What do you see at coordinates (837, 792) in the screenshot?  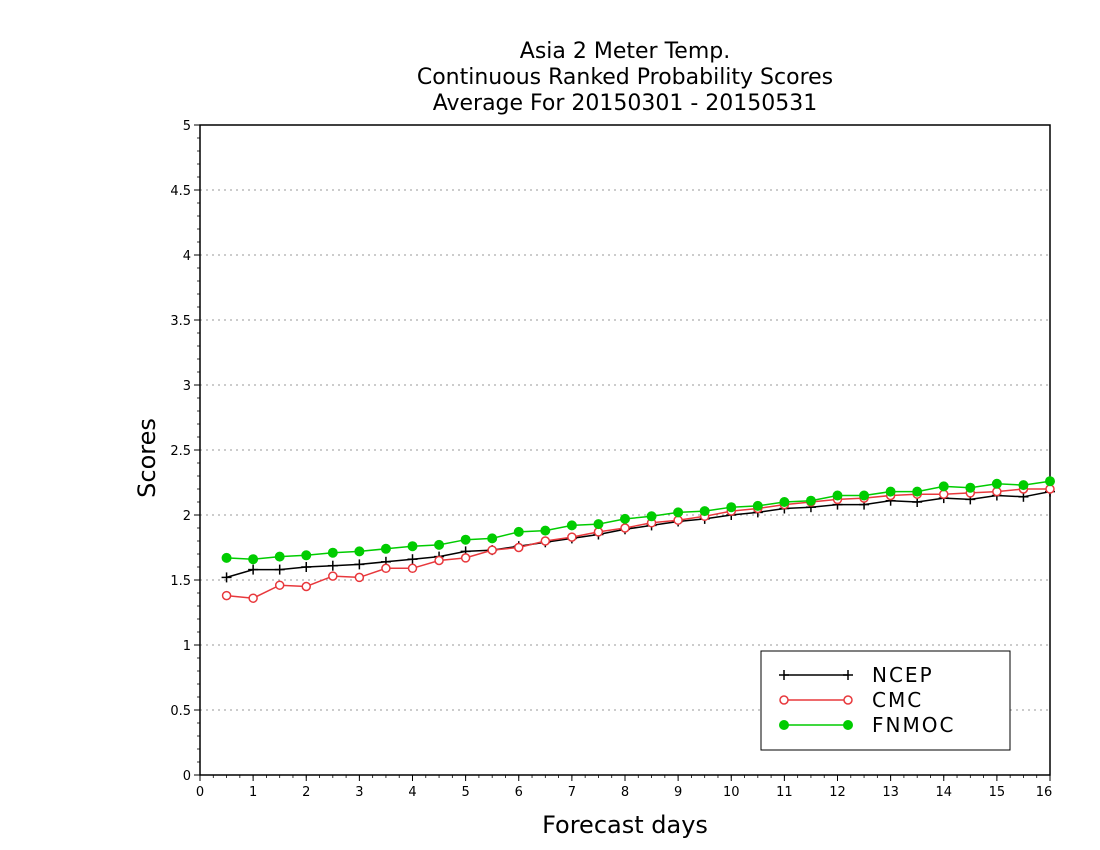 I see `x-tick-label: 12` at bounding box center [837, 792].